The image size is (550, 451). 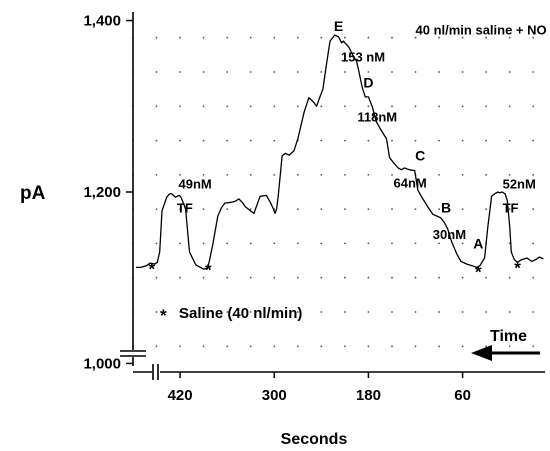 I want to click on sample-letter: C, so click(x=420, y=155).